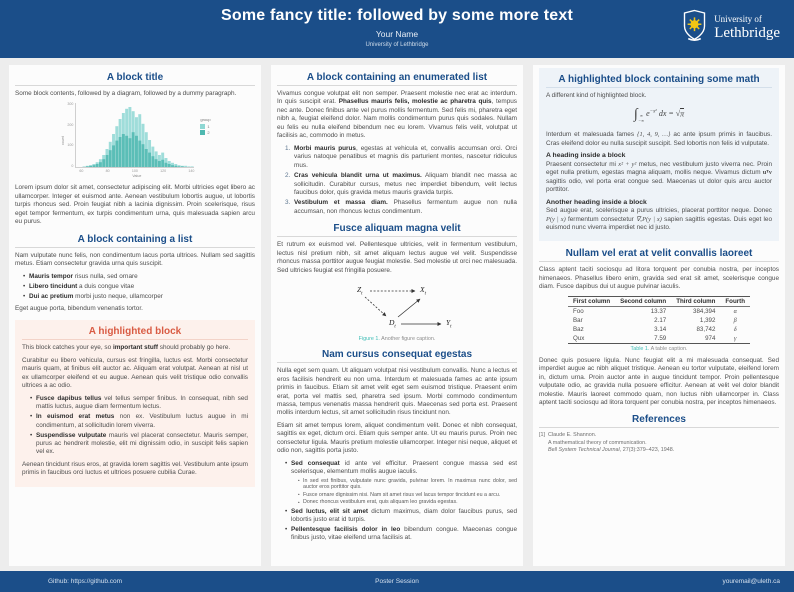 This screenshot has height=592, width=794. I want to click on legend-title: group, so click(205, 120).